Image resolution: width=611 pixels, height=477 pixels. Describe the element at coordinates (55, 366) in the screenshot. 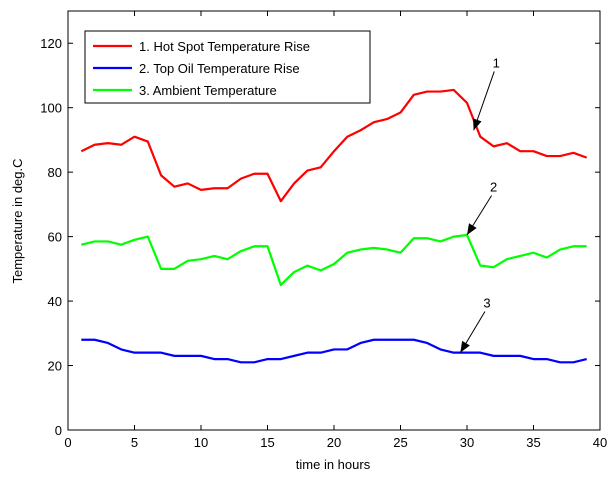

I see `y-tick-label: 20` at that location.